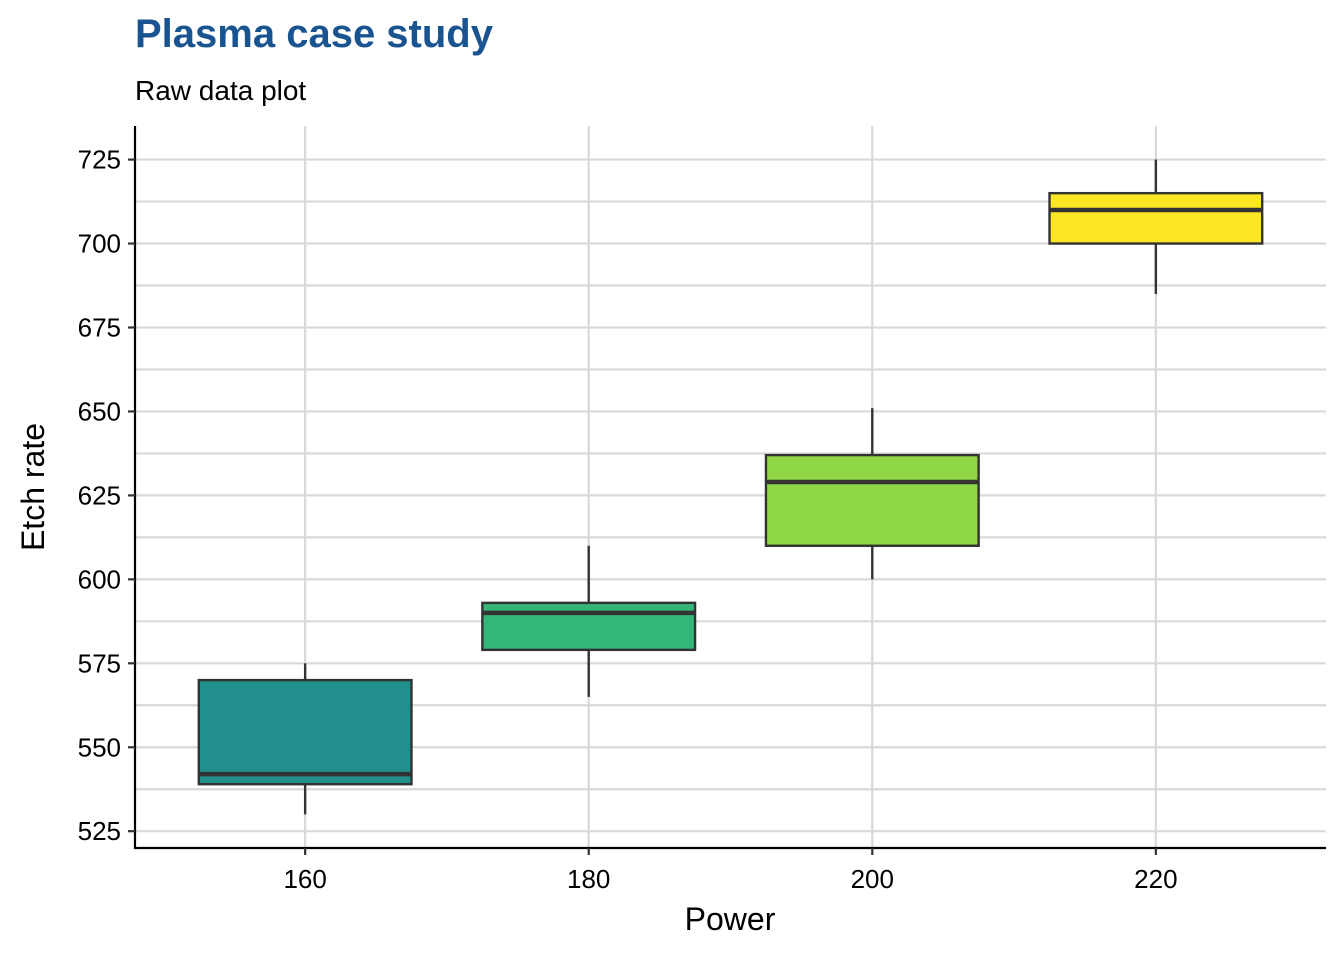 The image size is (1344, 960). What do you see at coordinates (99, 327) in the screenshot?
I see `y-tick-label: 675` at bounding box center [99, 327].